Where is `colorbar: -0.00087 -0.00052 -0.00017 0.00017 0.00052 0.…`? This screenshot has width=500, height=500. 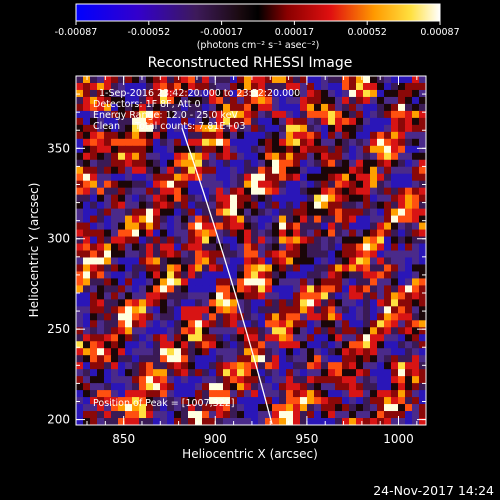 colorbar: -0.00087 -0.00052 -0.00017 0.00017 0.00052 0.… is located at coordinates (257, 27).